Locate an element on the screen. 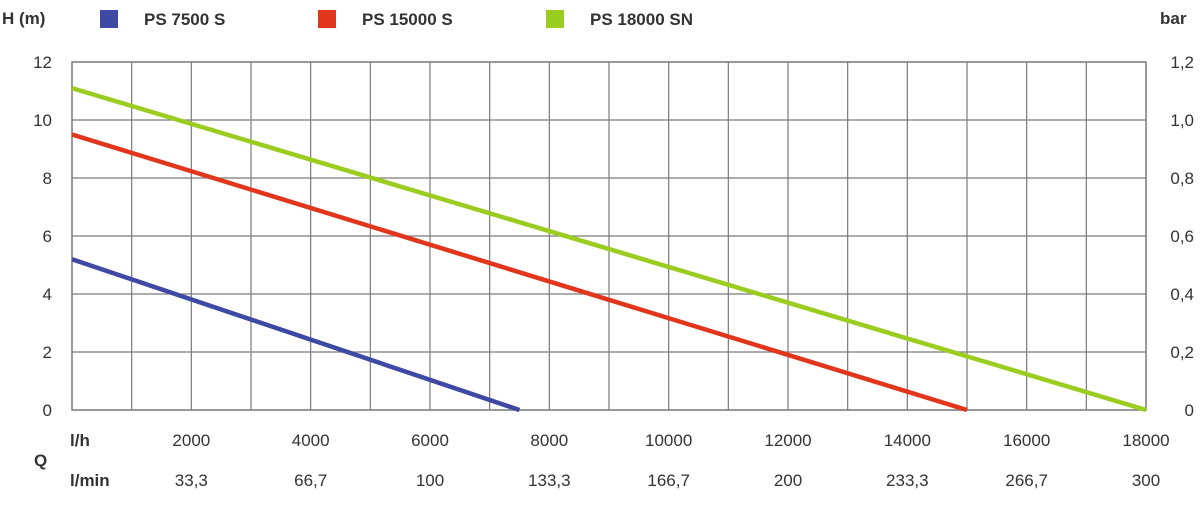  y-left-tick-label: 10 is located at coordinates (42, 120).